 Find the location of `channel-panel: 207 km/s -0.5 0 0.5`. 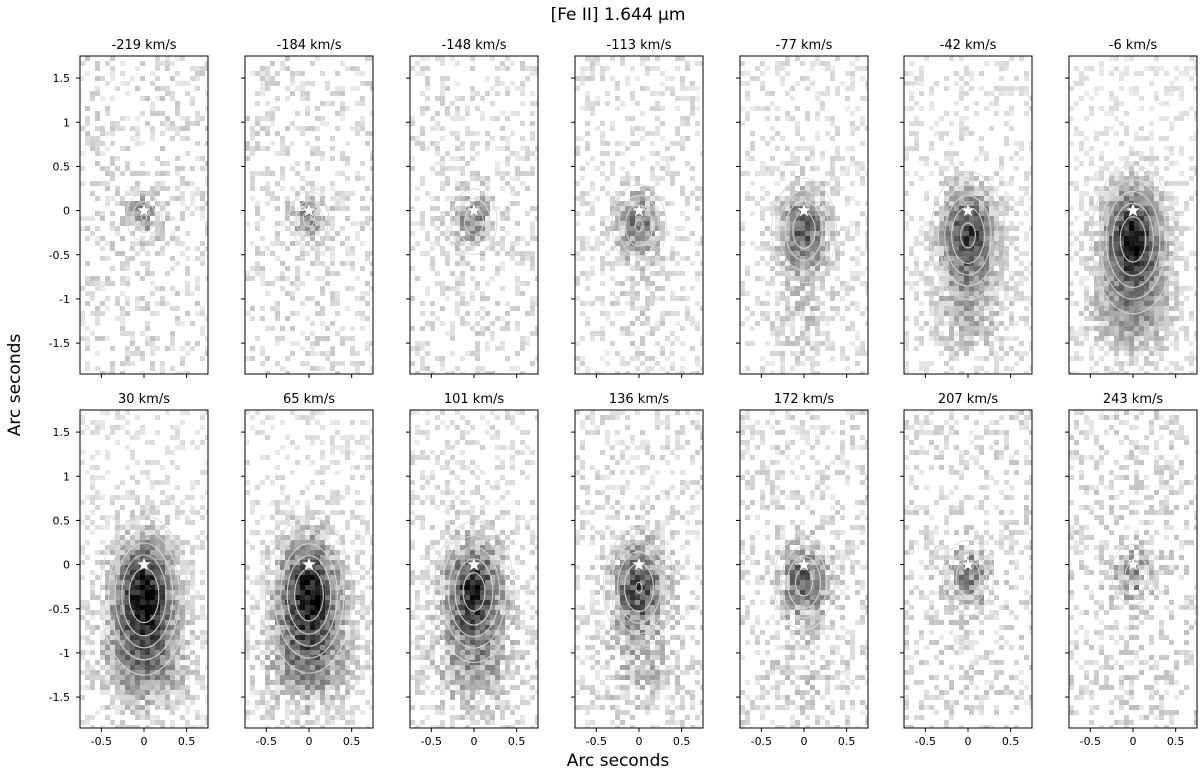

channel-panel: 207 km/s -0.5 0 0.5 is located at coordinates (966, 570).